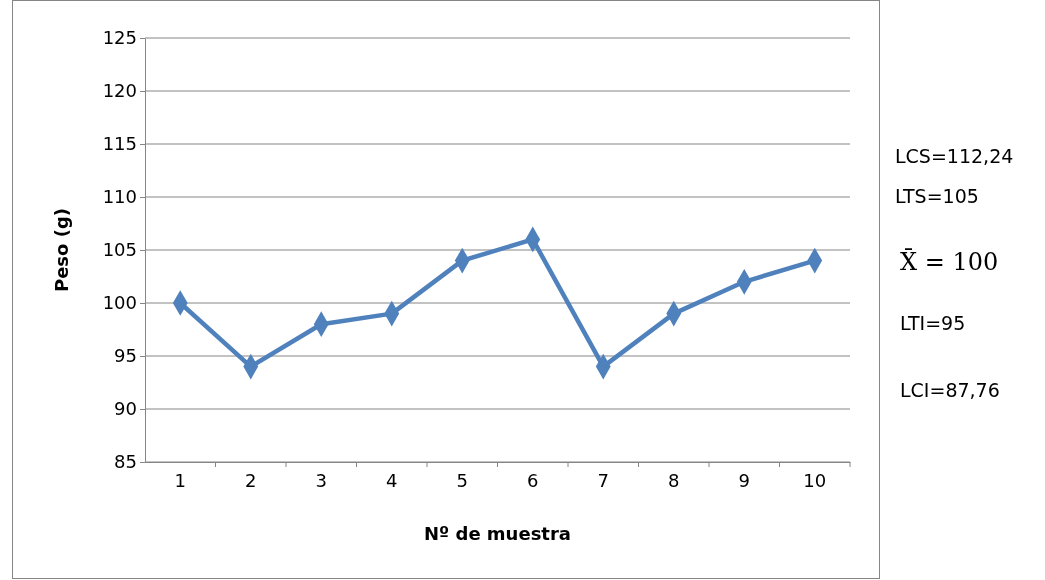 Image resolution: width=1045 pixels, height=580 pixels. I want to click on text: LCI=87,76, so click(950, 390).